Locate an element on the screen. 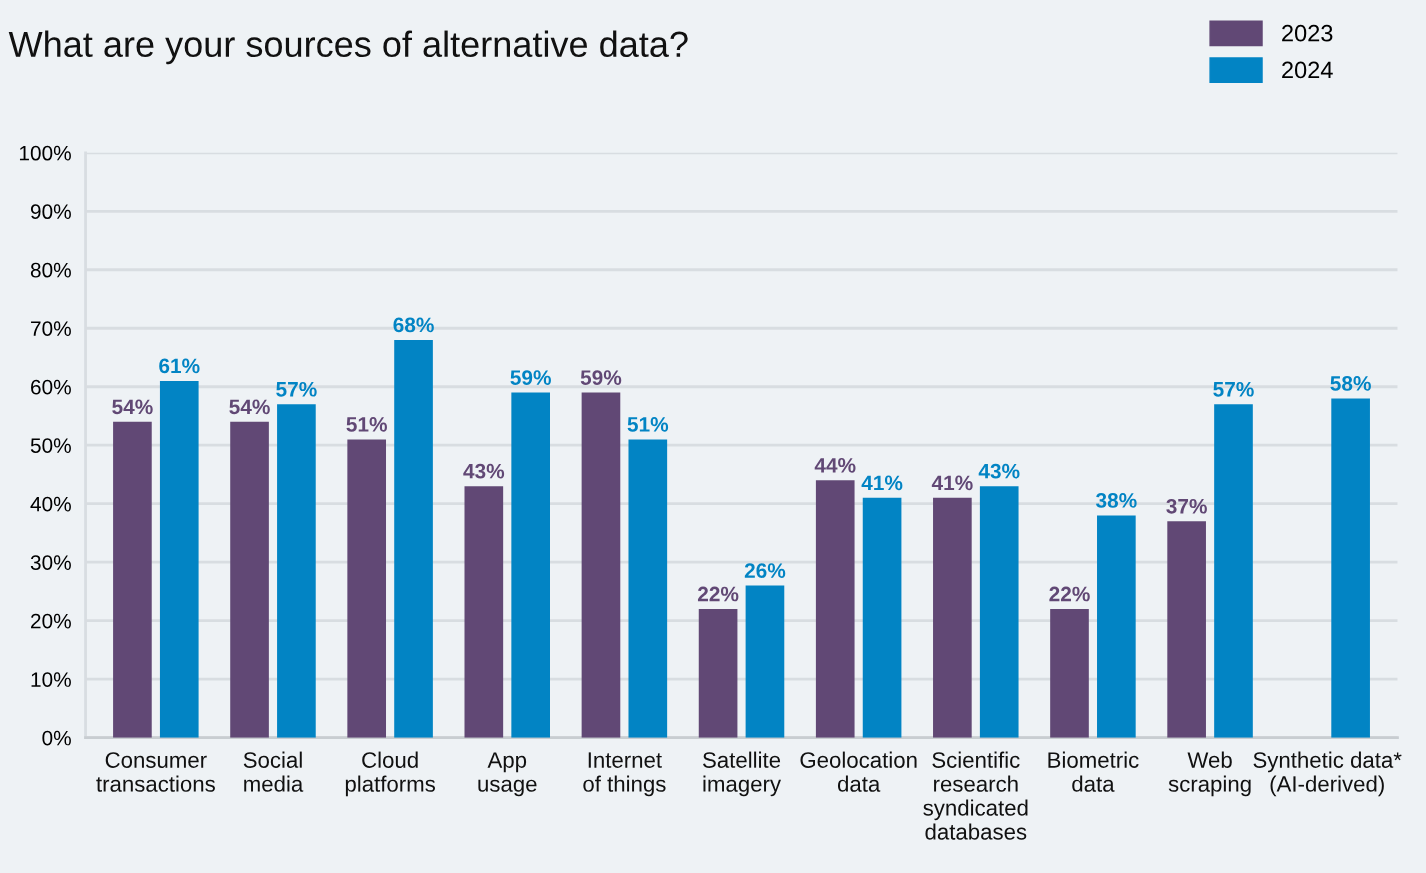 The image size is (1426, 873). chart-title: What are your sources of alternative data? is located at coordinates (348, 47).